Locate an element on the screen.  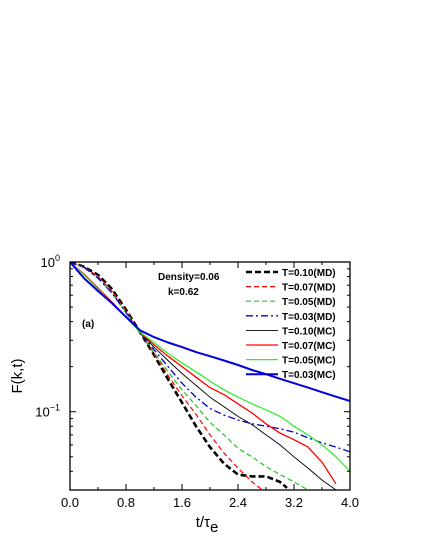
legend-label-5: T=0.10(MC) is located at coordinates (309, 331).